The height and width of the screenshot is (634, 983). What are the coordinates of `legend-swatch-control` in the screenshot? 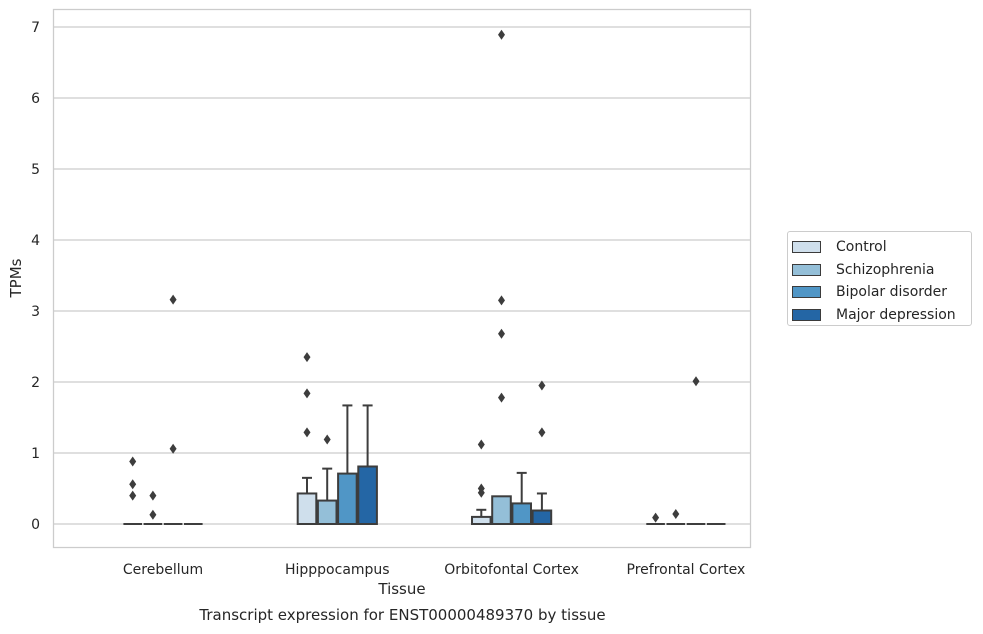 It's located at (806, 247).